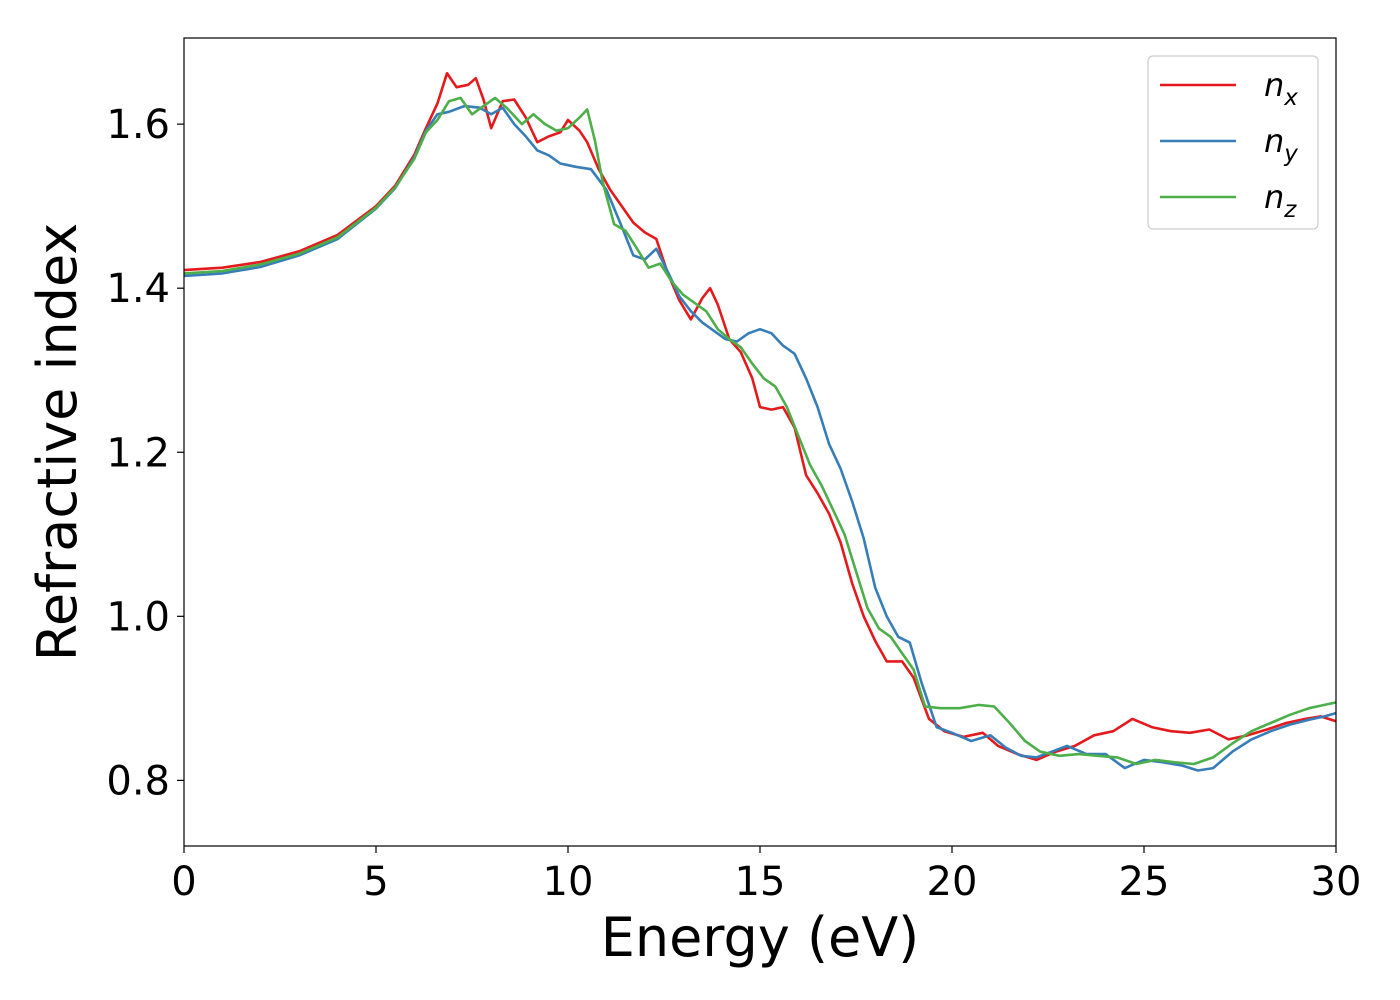  I want to click on x-tick-label: 10, so click(568, 882).